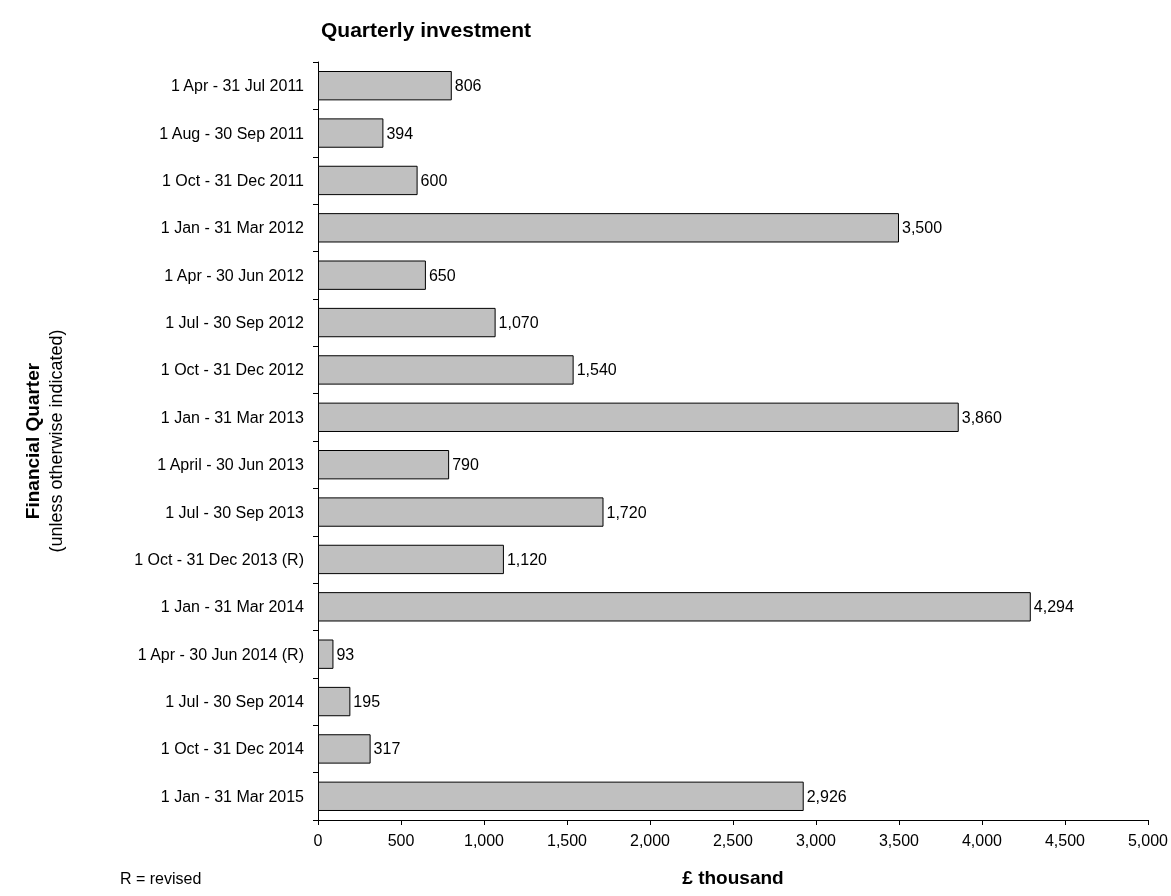 The height and width of the screenshot is (896, 1171). I want to click on y-tick-label: 1 Jan - 31 Mar 2014, so click(232, 607).